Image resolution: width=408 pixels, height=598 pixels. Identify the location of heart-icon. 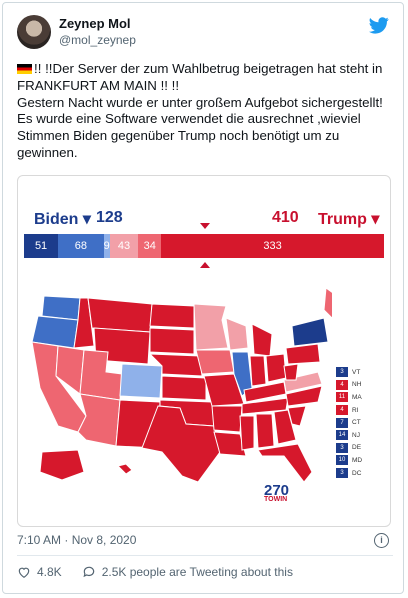
(24, 572).